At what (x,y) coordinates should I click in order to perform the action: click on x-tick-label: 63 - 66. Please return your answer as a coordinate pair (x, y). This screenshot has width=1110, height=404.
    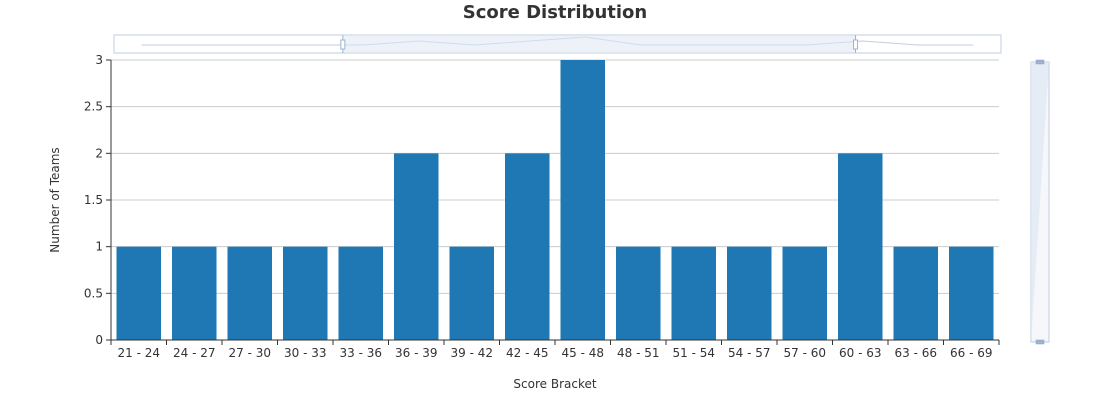
    Looking at the image, I should click on (916, 353).